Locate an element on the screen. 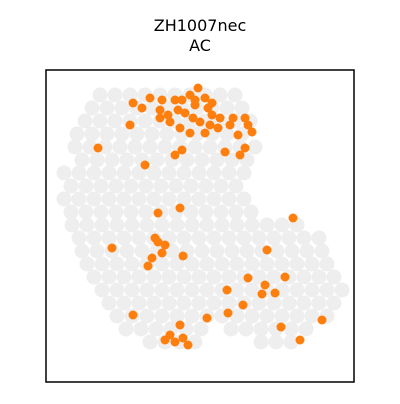 The height and width of the screenshot is (404, 400). chart-title: ZH1007nec is located at coordinates (200, 25).